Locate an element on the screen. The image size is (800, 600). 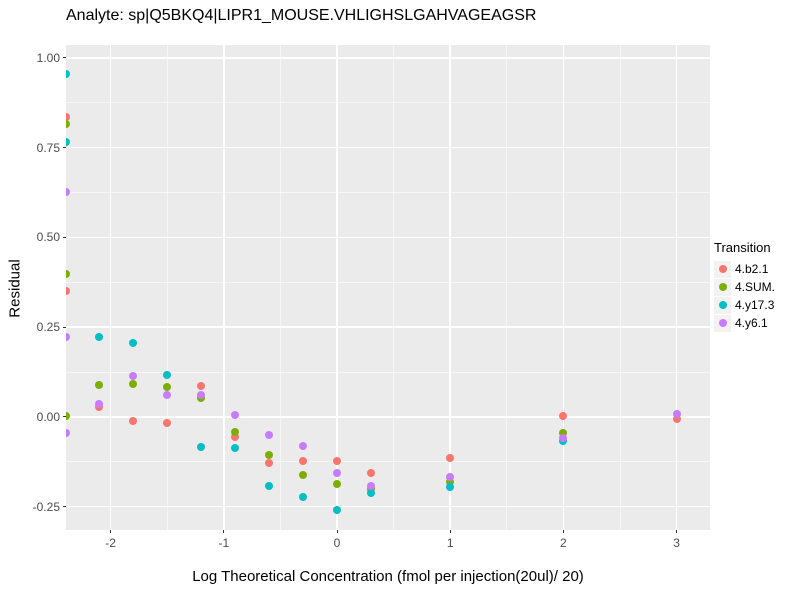
x-tick-label: -1 is located at coordinates (224, 543).